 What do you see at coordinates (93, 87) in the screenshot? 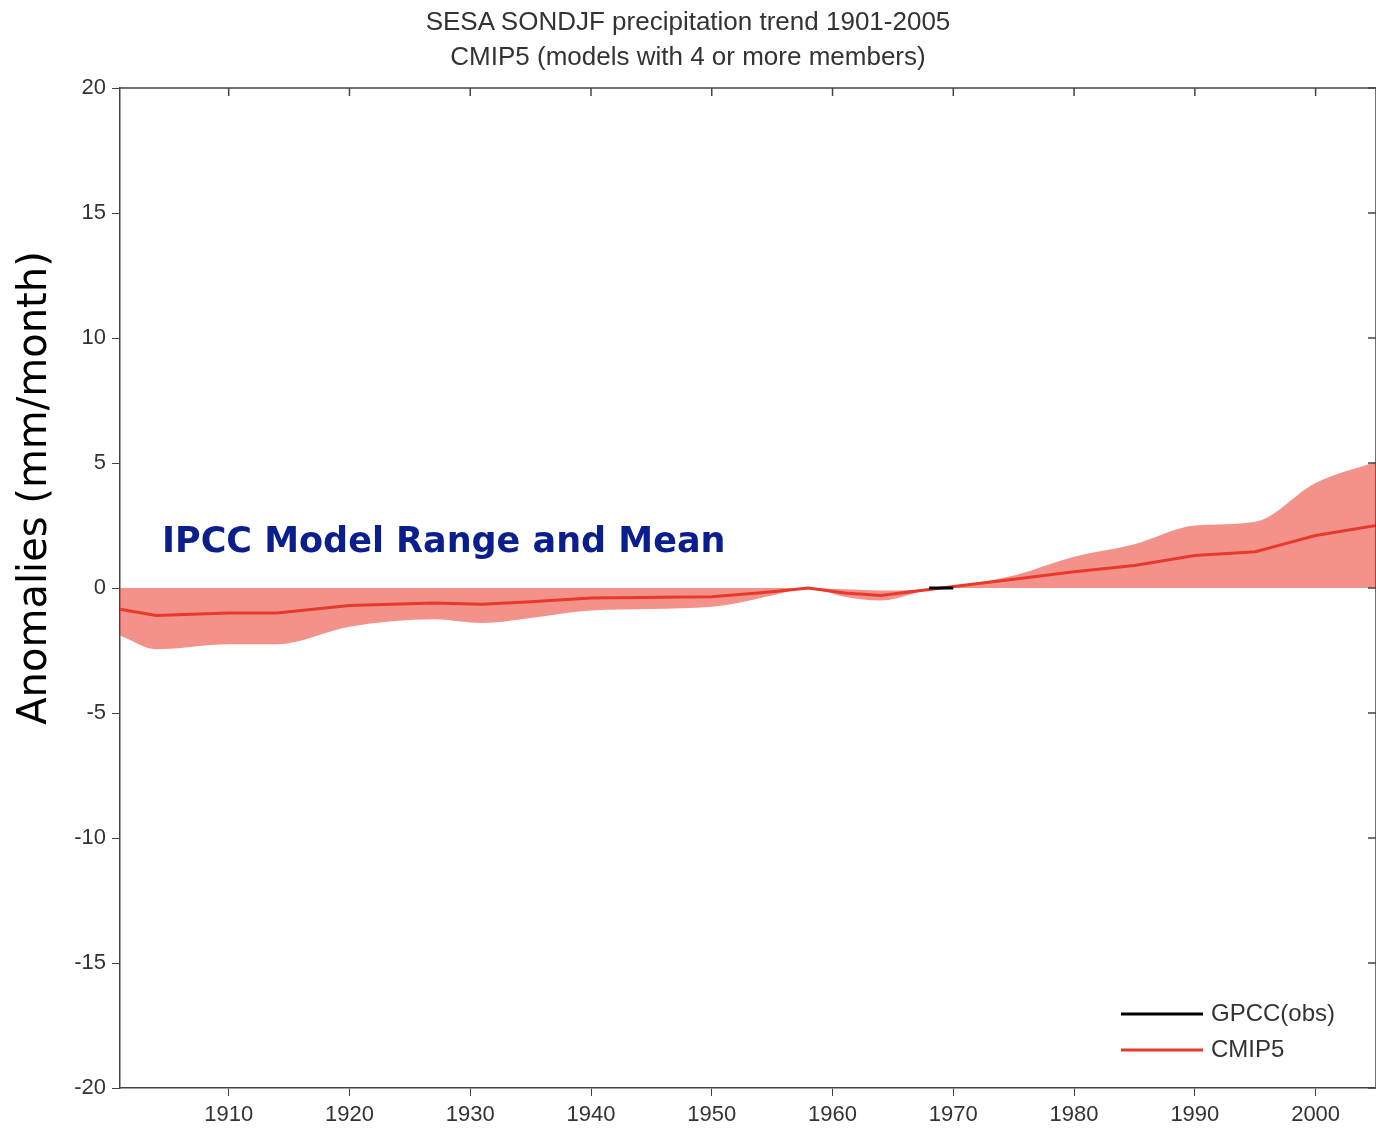
I see `y-tick-label: 20` at bounding box center [93, 87].